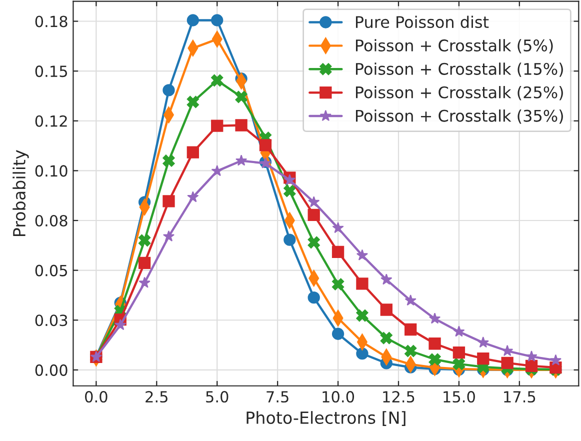  Describe the element at coordinates (51, 72) in the screenshot. I see `y-tick-label: 0.15` at that location.